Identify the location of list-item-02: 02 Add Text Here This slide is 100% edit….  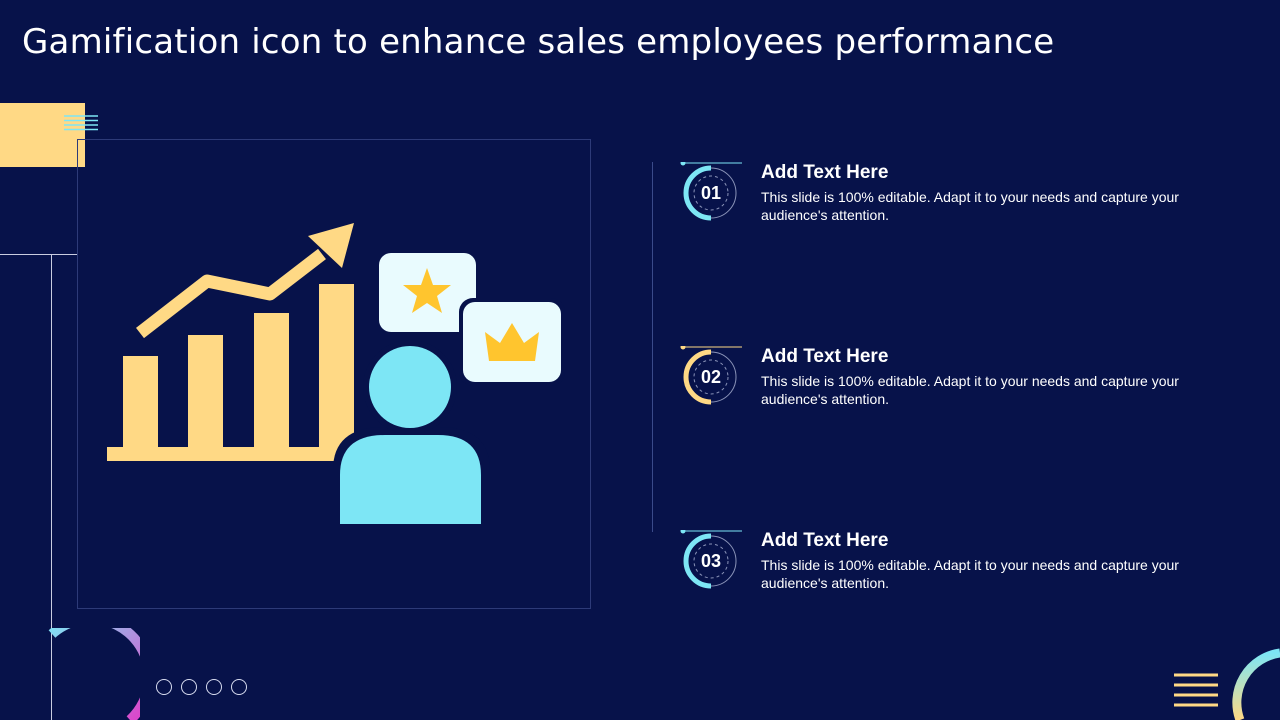
(950, 391).